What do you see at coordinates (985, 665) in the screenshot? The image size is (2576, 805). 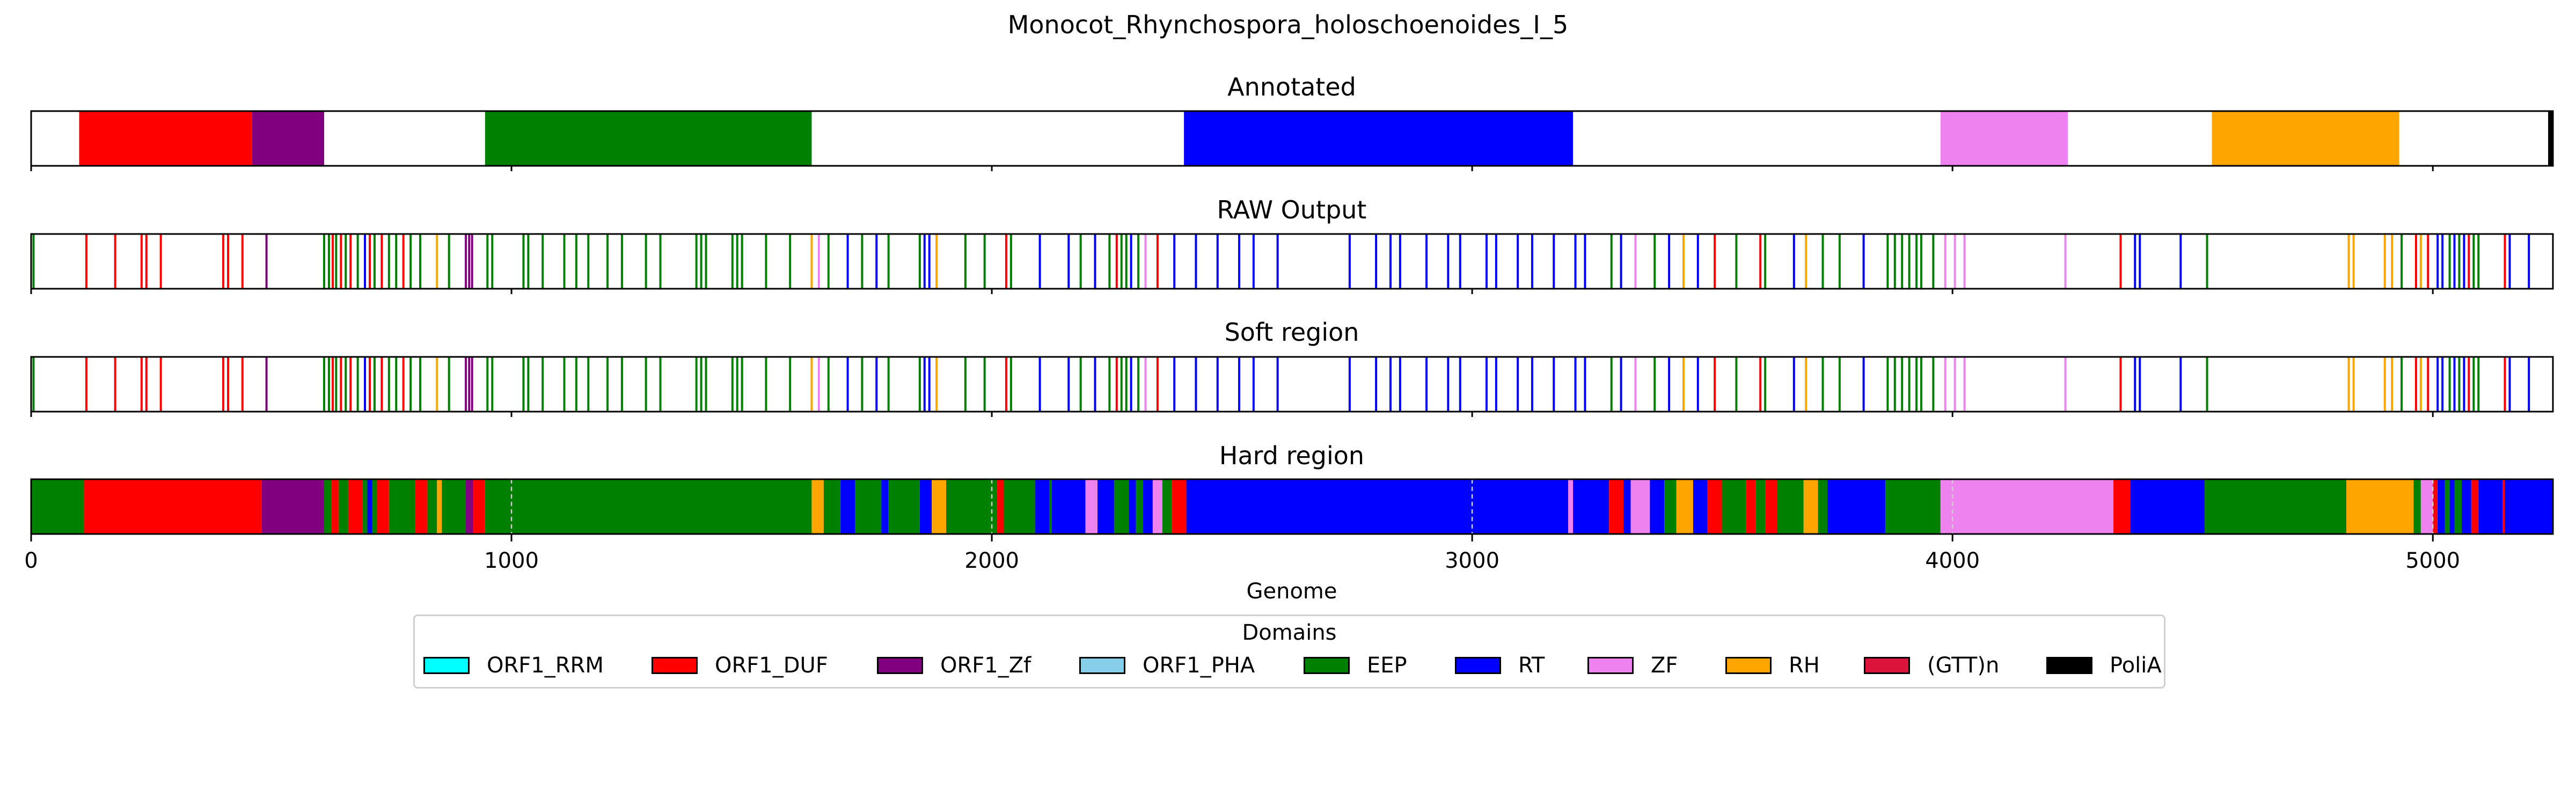 I see `legend-label: ORF1_Zf` at bounding box center [985, 665].